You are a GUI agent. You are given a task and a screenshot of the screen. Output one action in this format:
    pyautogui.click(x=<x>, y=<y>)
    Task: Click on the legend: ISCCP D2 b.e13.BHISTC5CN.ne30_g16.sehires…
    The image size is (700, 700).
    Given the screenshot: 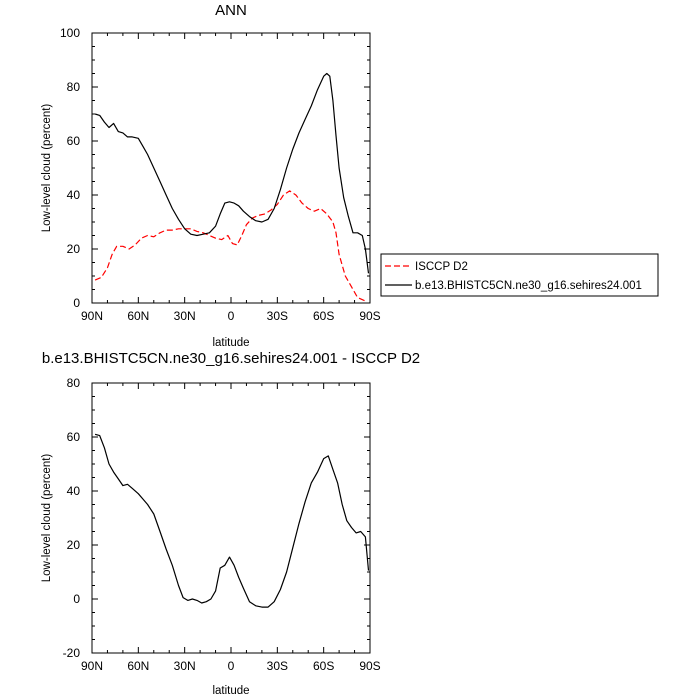 What is the action you would take?
    pyautogui.click(x=519, y=275)
    